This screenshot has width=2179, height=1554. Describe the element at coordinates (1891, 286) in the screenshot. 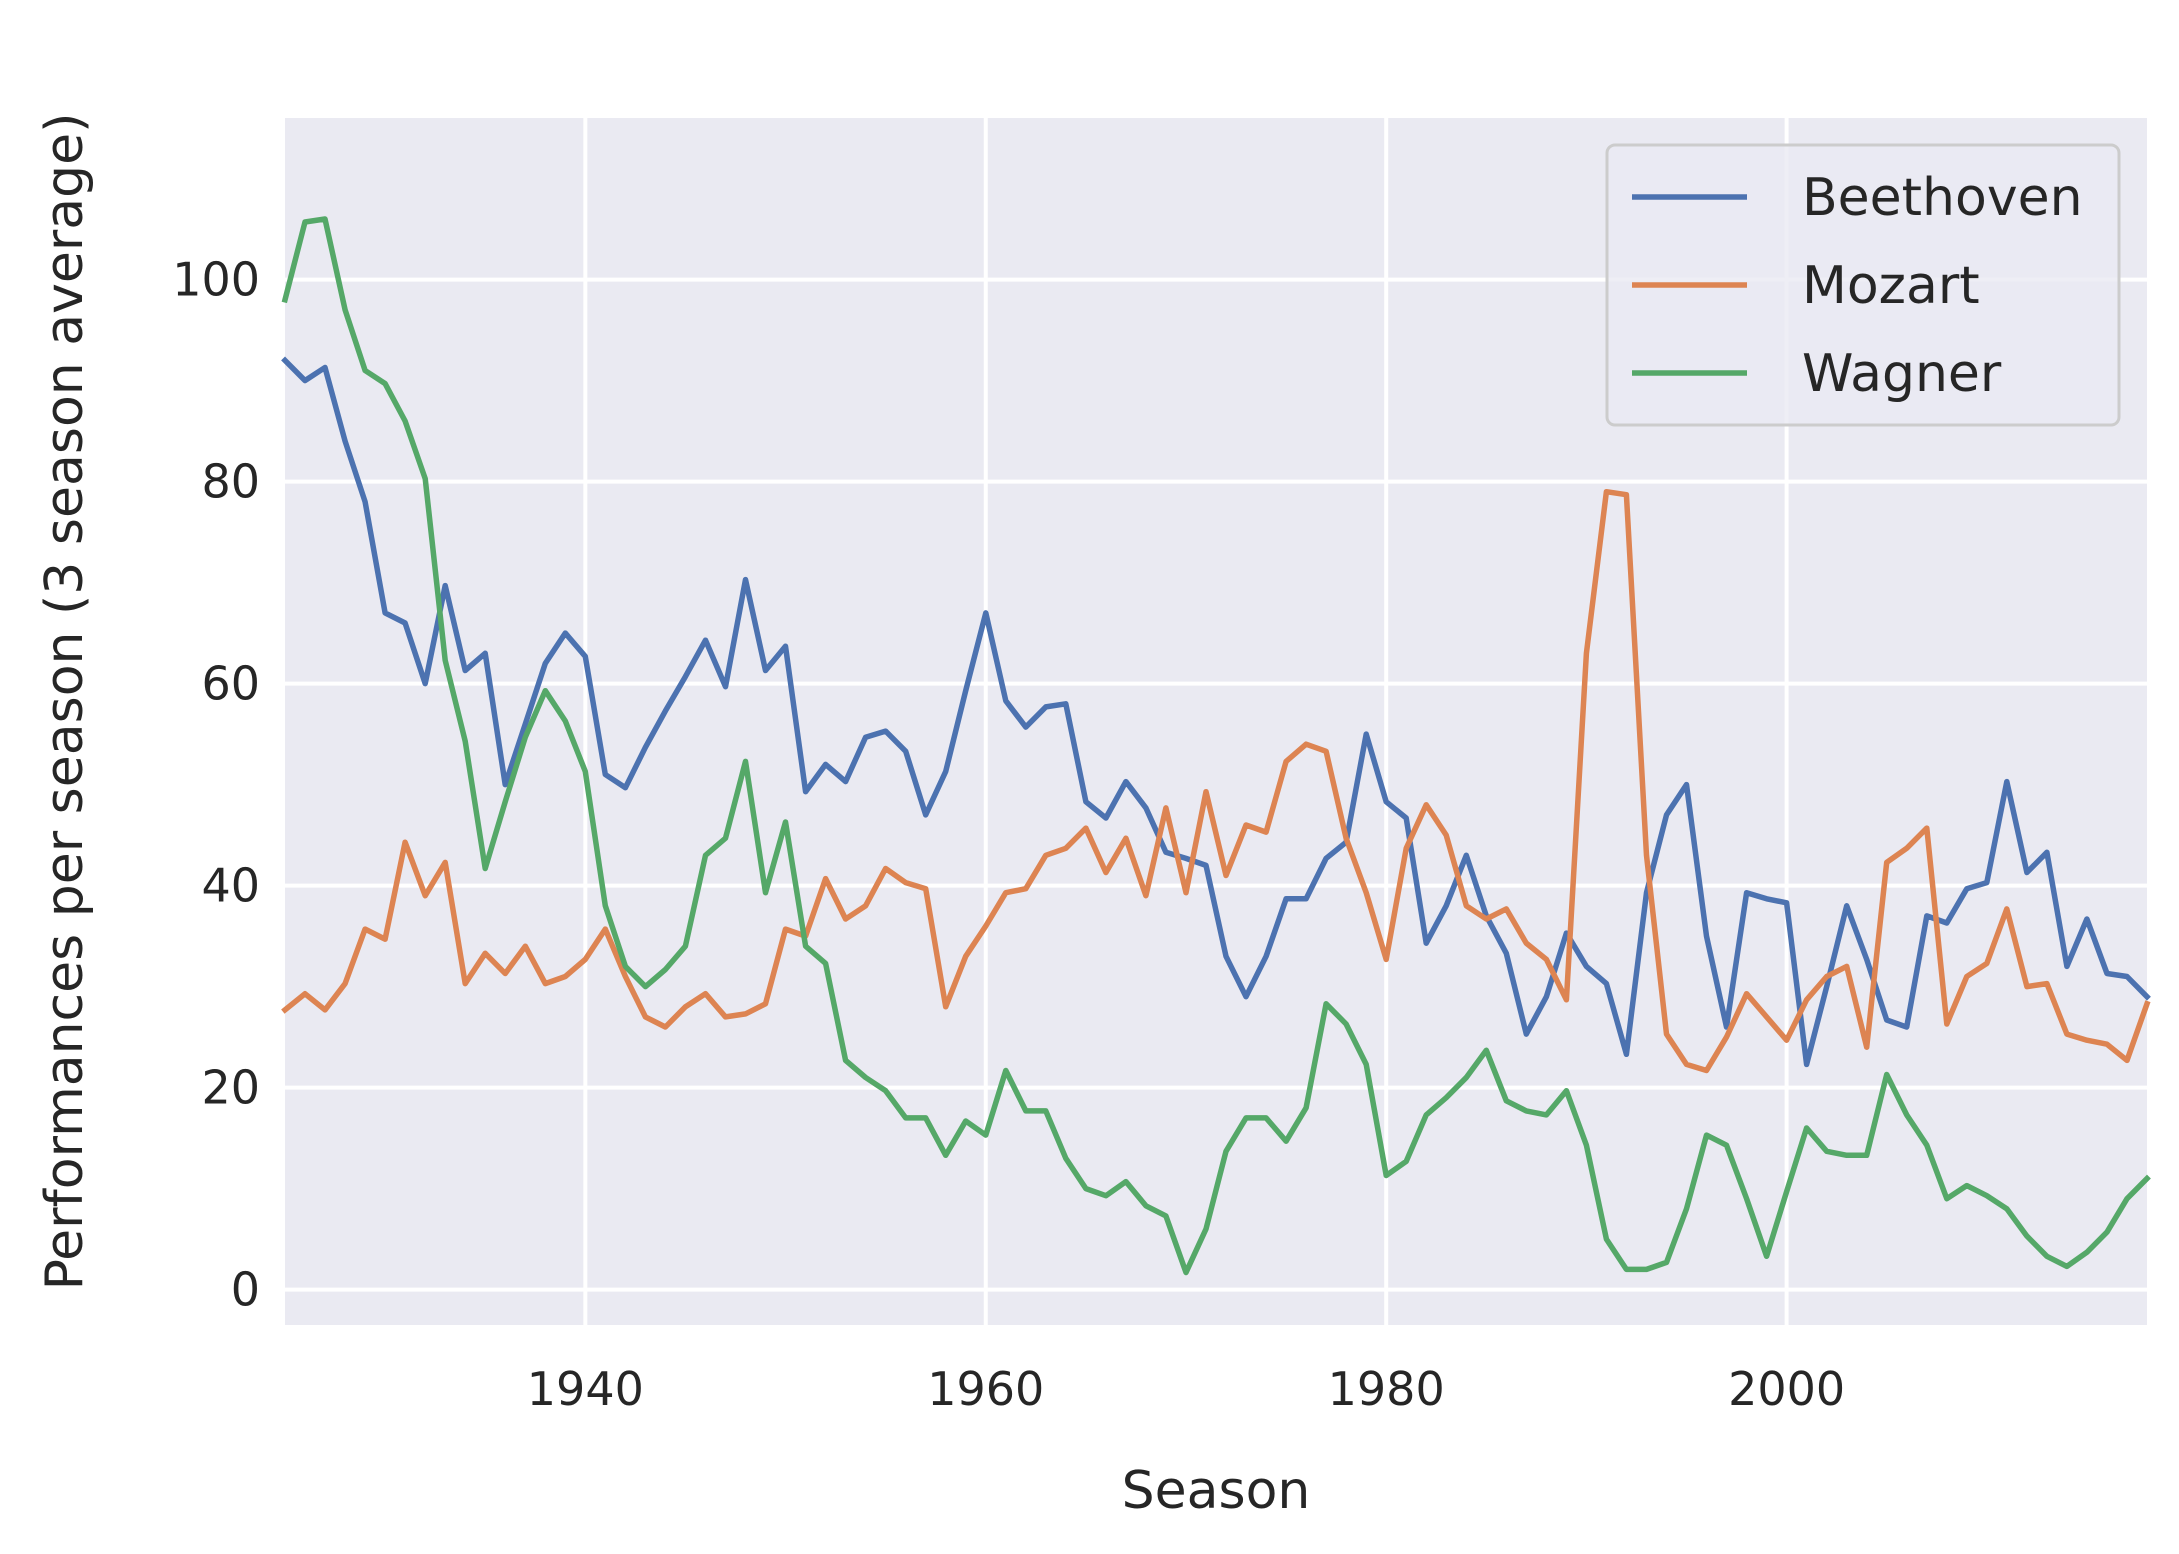

I see `legend-label-mozart: Mozart` at that location.